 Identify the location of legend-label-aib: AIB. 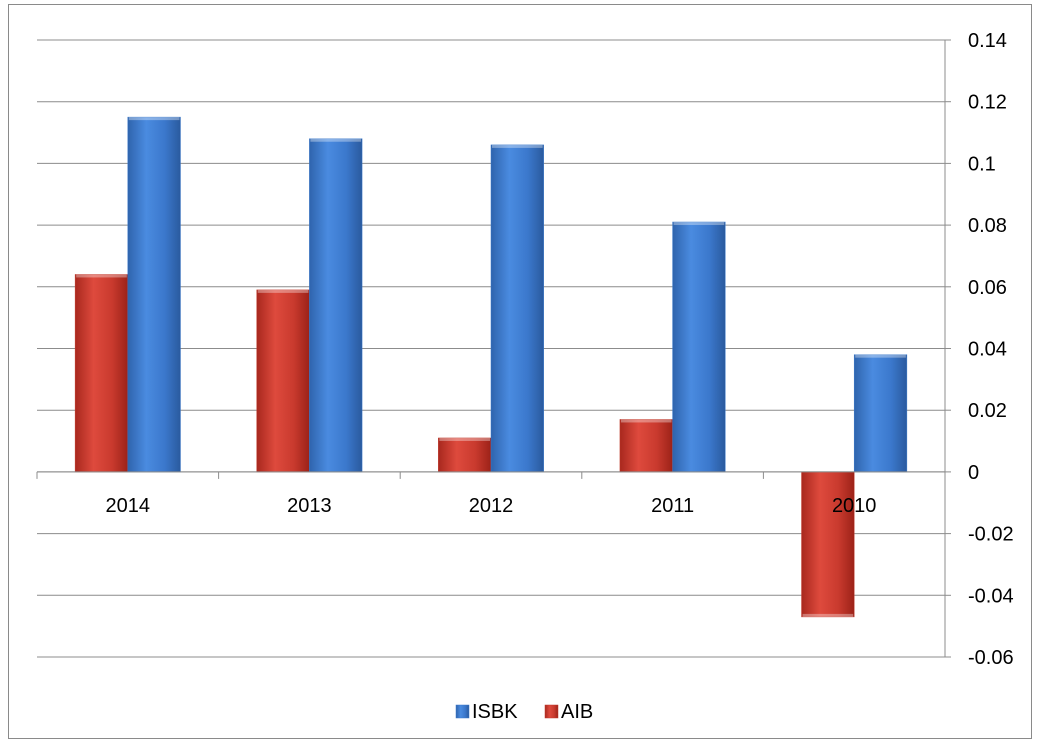
(577, 712).